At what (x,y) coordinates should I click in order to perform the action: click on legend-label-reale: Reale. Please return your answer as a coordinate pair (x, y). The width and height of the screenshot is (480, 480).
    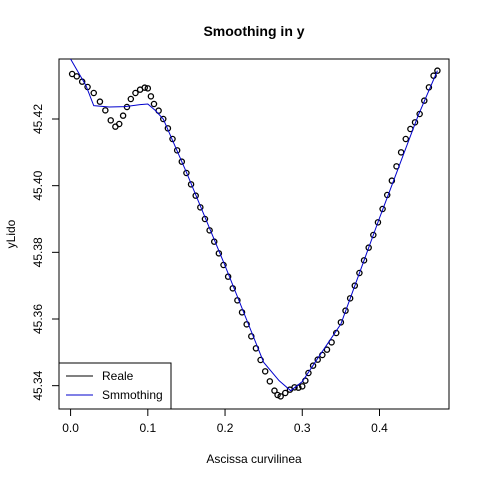
    Looking at the image, I should click on (118, 376).